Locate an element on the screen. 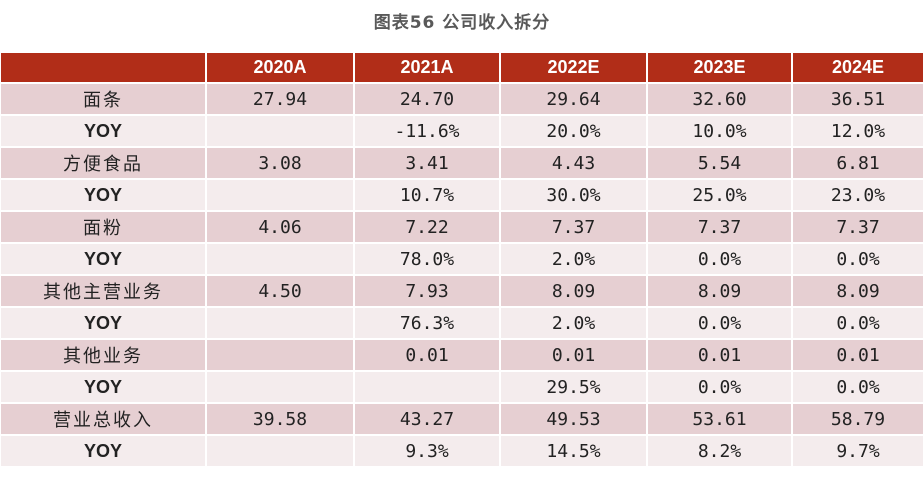 The width and height of the screenshot is (924, 480). value-cell: 58.79 is located at coordinates (857, 420).